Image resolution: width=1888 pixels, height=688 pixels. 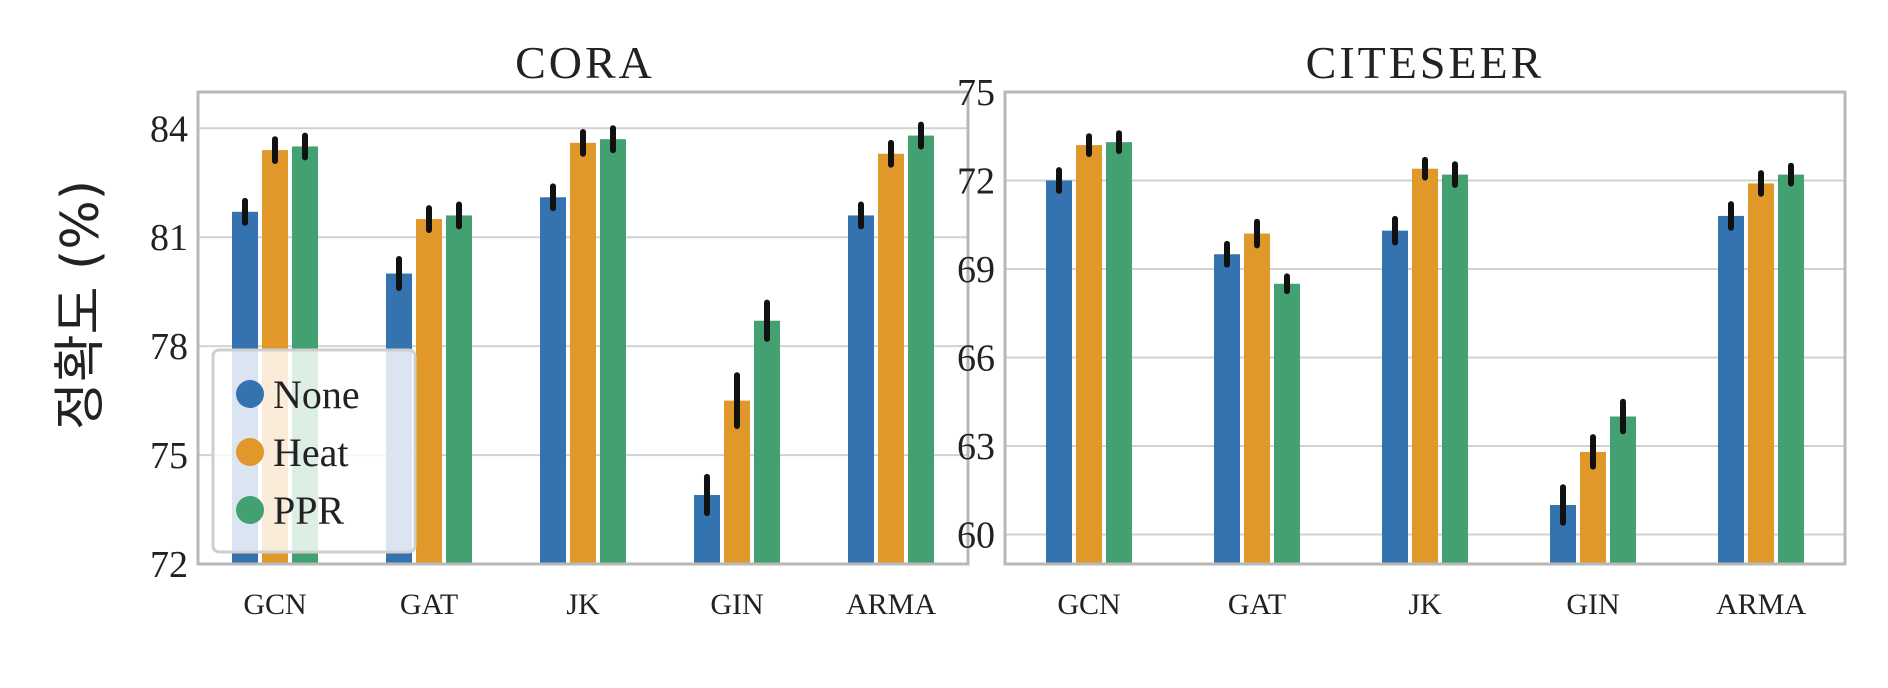 I want to click on cora-x-tick-label: GAT, so click(x=429, y=604).